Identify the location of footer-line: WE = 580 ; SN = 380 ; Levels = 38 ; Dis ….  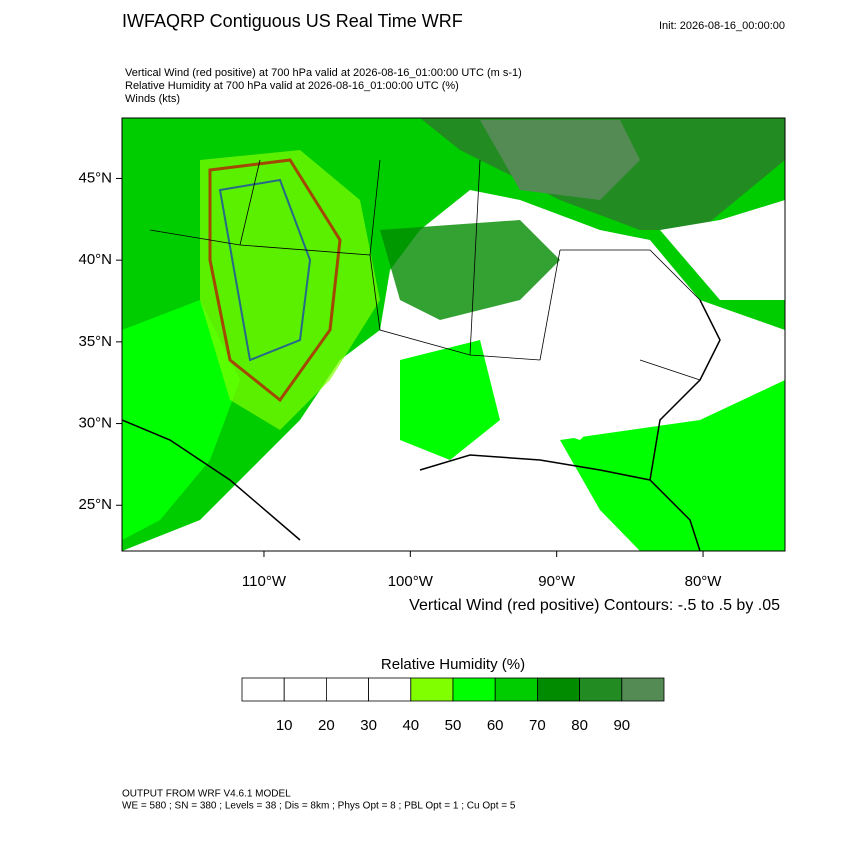
(319, 806).